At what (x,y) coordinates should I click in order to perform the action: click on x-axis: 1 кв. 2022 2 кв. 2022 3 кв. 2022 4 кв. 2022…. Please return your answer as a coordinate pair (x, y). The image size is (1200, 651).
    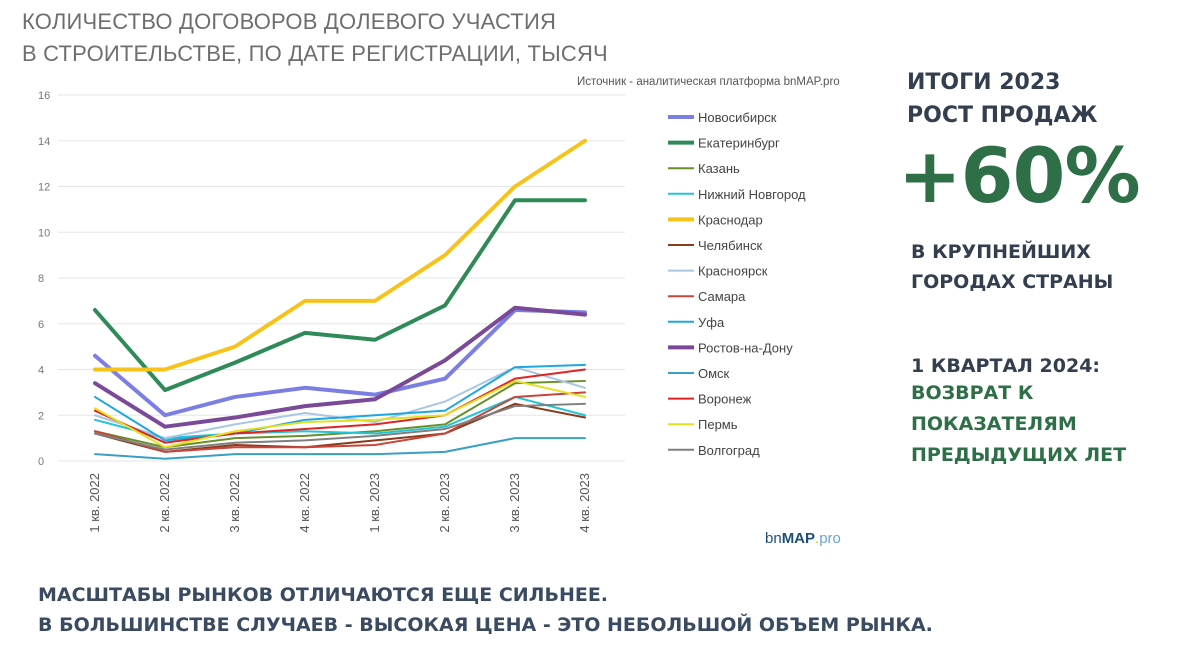
    Looking at the image, I should click on (339, 503).